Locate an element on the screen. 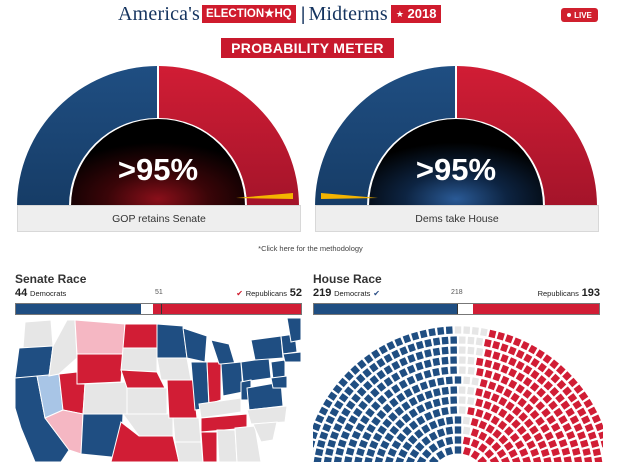  map-state-sd is located at coordinates (139, 360).